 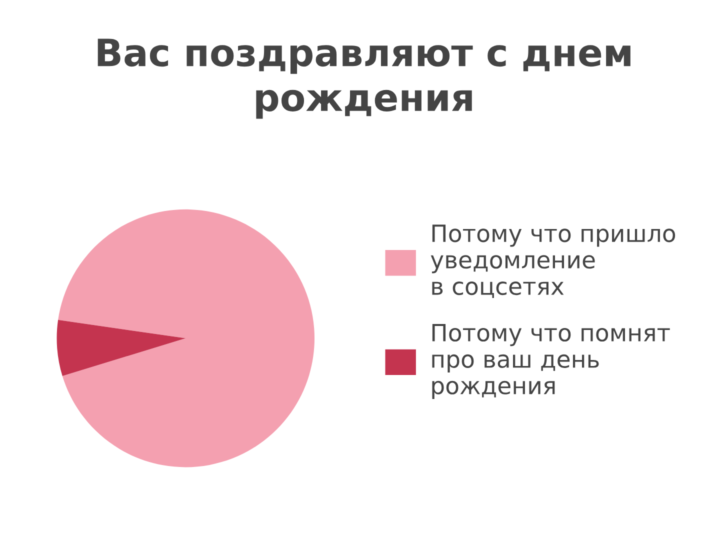 I want to click on legend-label: Потому что помнят про ваш день рождения, so click(x=551, y=361).